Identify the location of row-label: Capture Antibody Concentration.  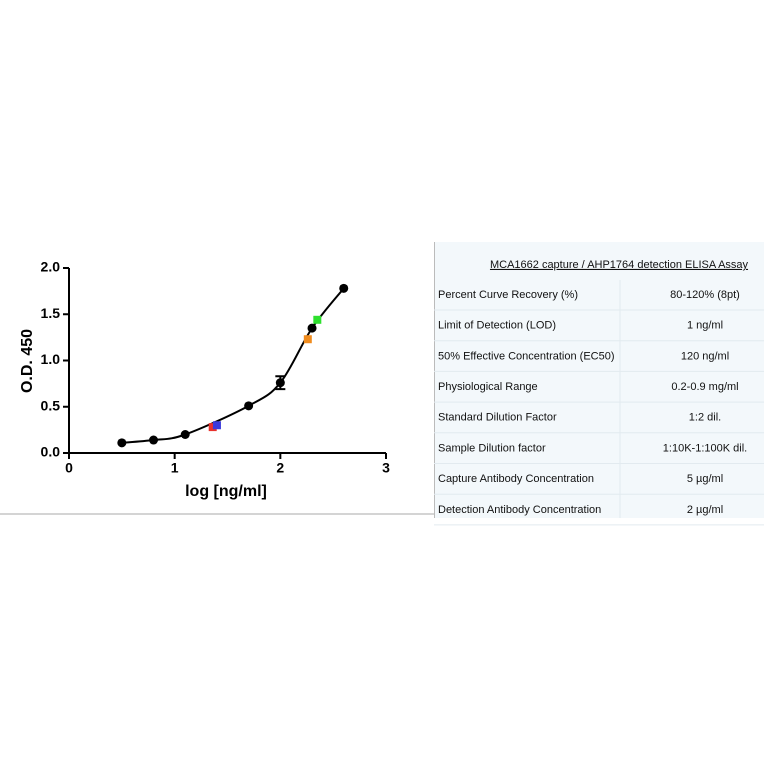
(516, 479).